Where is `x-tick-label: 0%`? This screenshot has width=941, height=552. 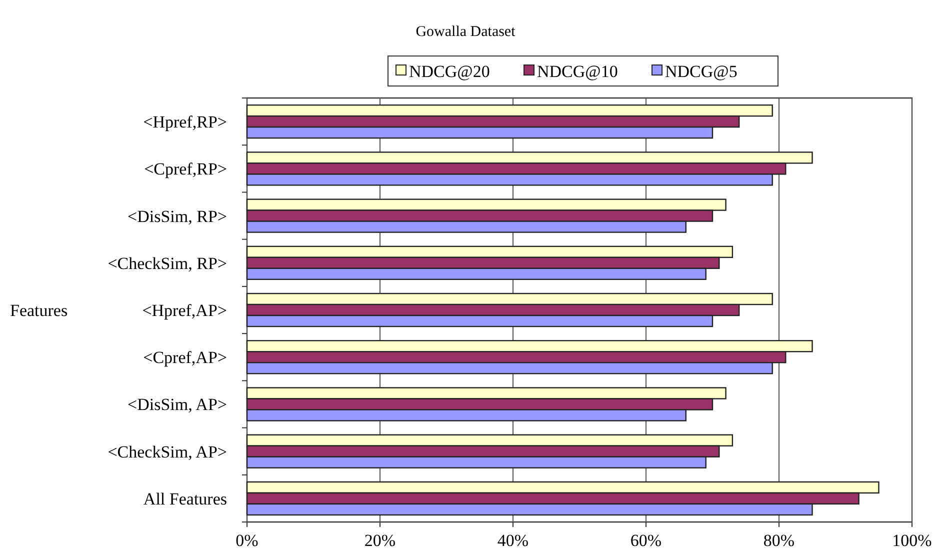 x-tick-label: 0% is located at coordinates (247, 540).